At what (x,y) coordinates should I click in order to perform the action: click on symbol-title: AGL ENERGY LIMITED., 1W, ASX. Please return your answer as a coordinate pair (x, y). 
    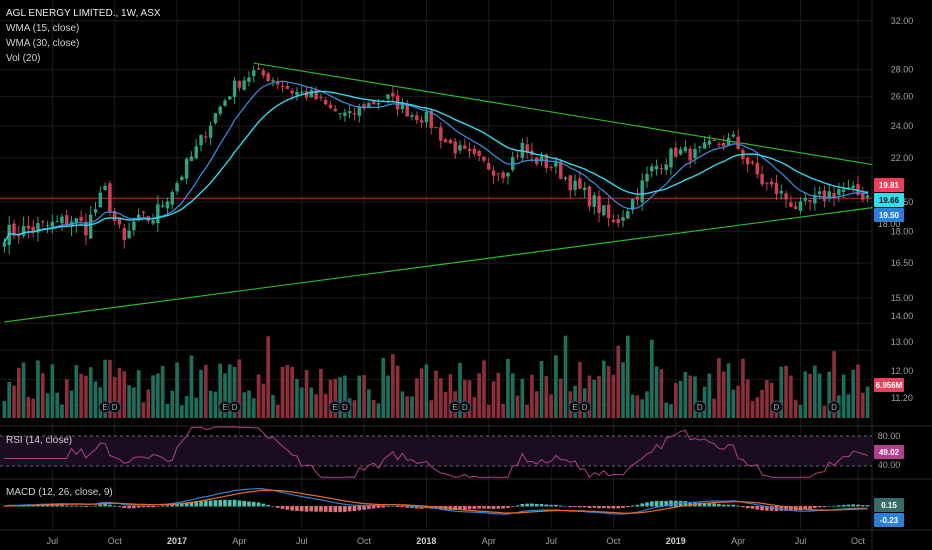
    Looking at the image, I should click on (83, 13).